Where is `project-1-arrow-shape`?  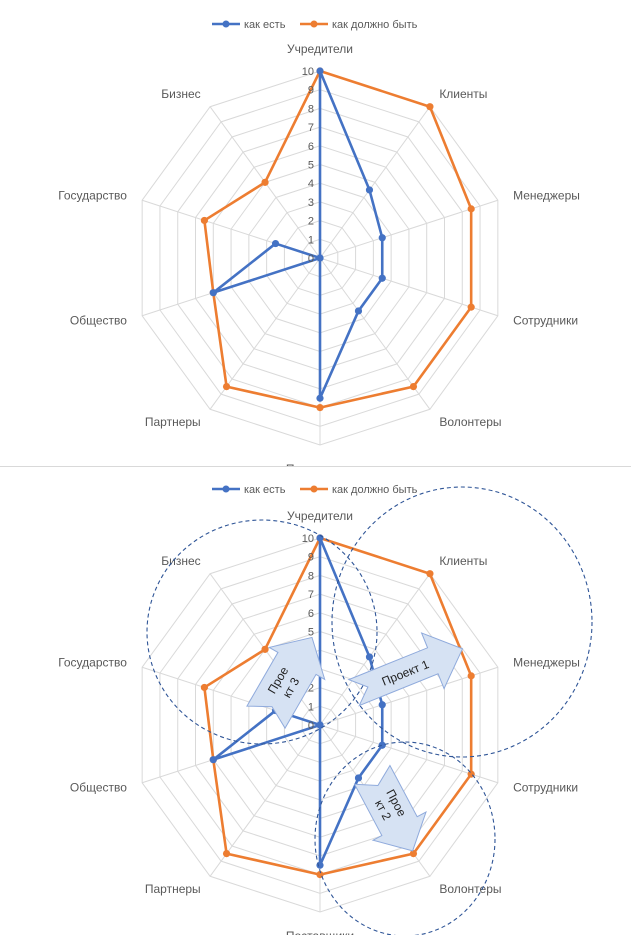 project-1-arrow-shape is located at coordinates (405, 669).